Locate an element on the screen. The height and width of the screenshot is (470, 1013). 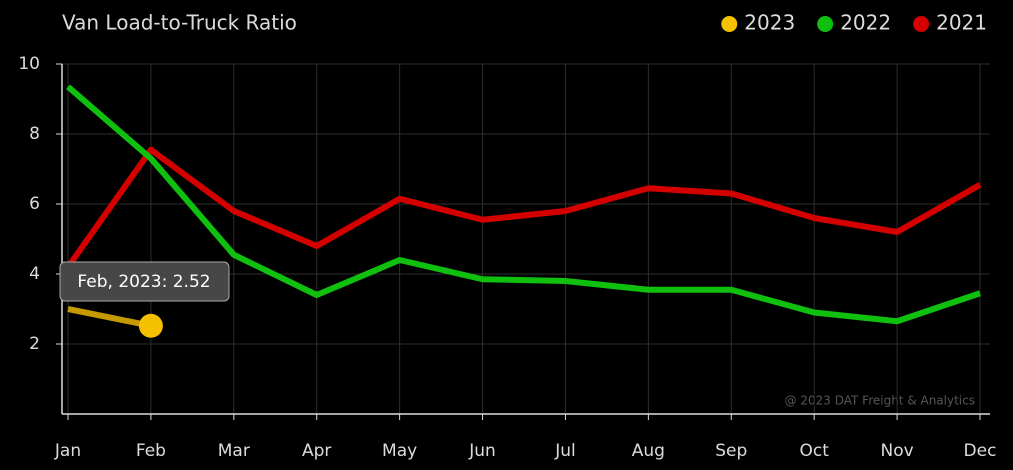
x-tick-label: Jul is located at coordinates (565, 451).